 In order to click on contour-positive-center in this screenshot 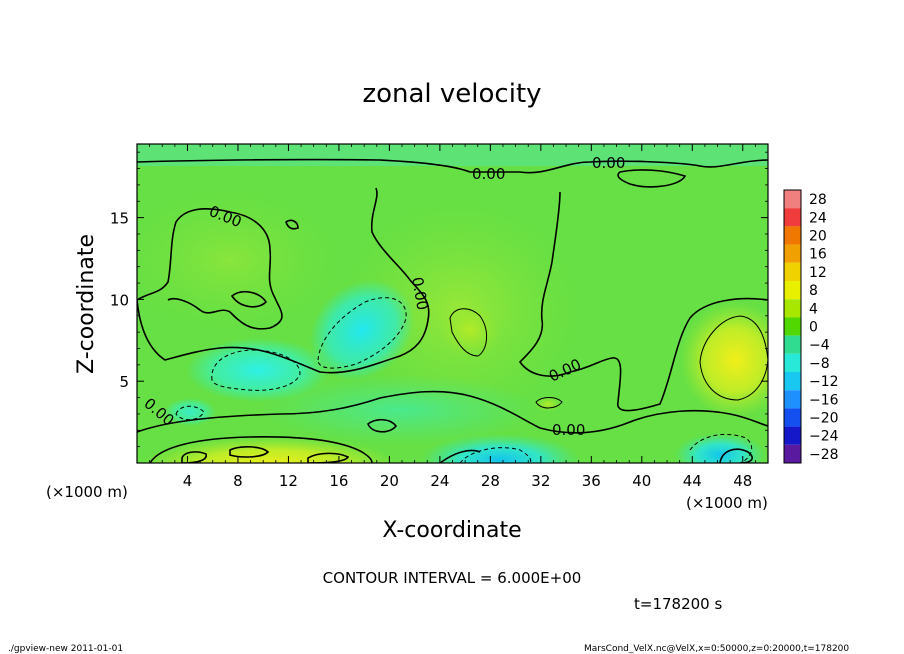, I will do `click(468, 332)`.